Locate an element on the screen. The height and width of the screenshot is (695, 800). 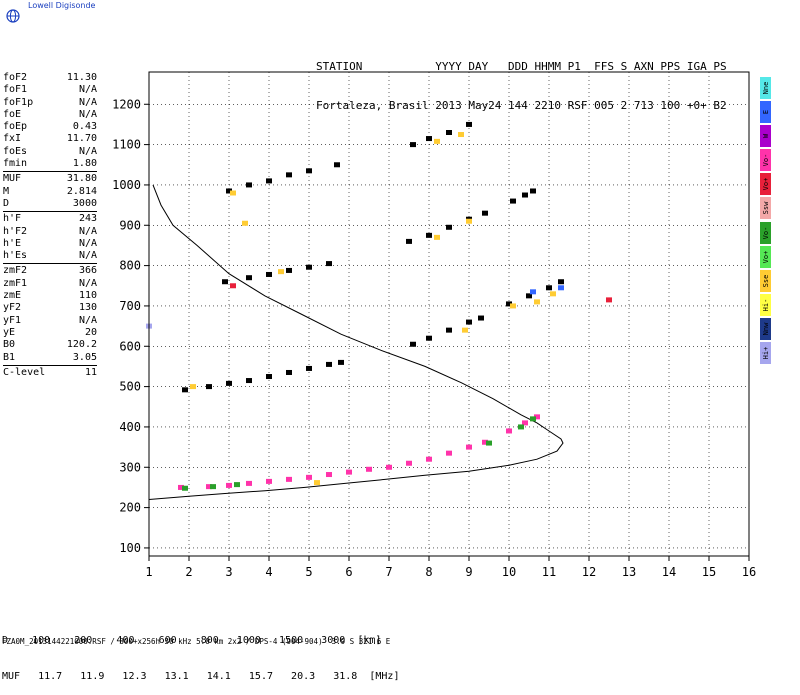
distance-cell: 800 is located at coordinates (197, 640).